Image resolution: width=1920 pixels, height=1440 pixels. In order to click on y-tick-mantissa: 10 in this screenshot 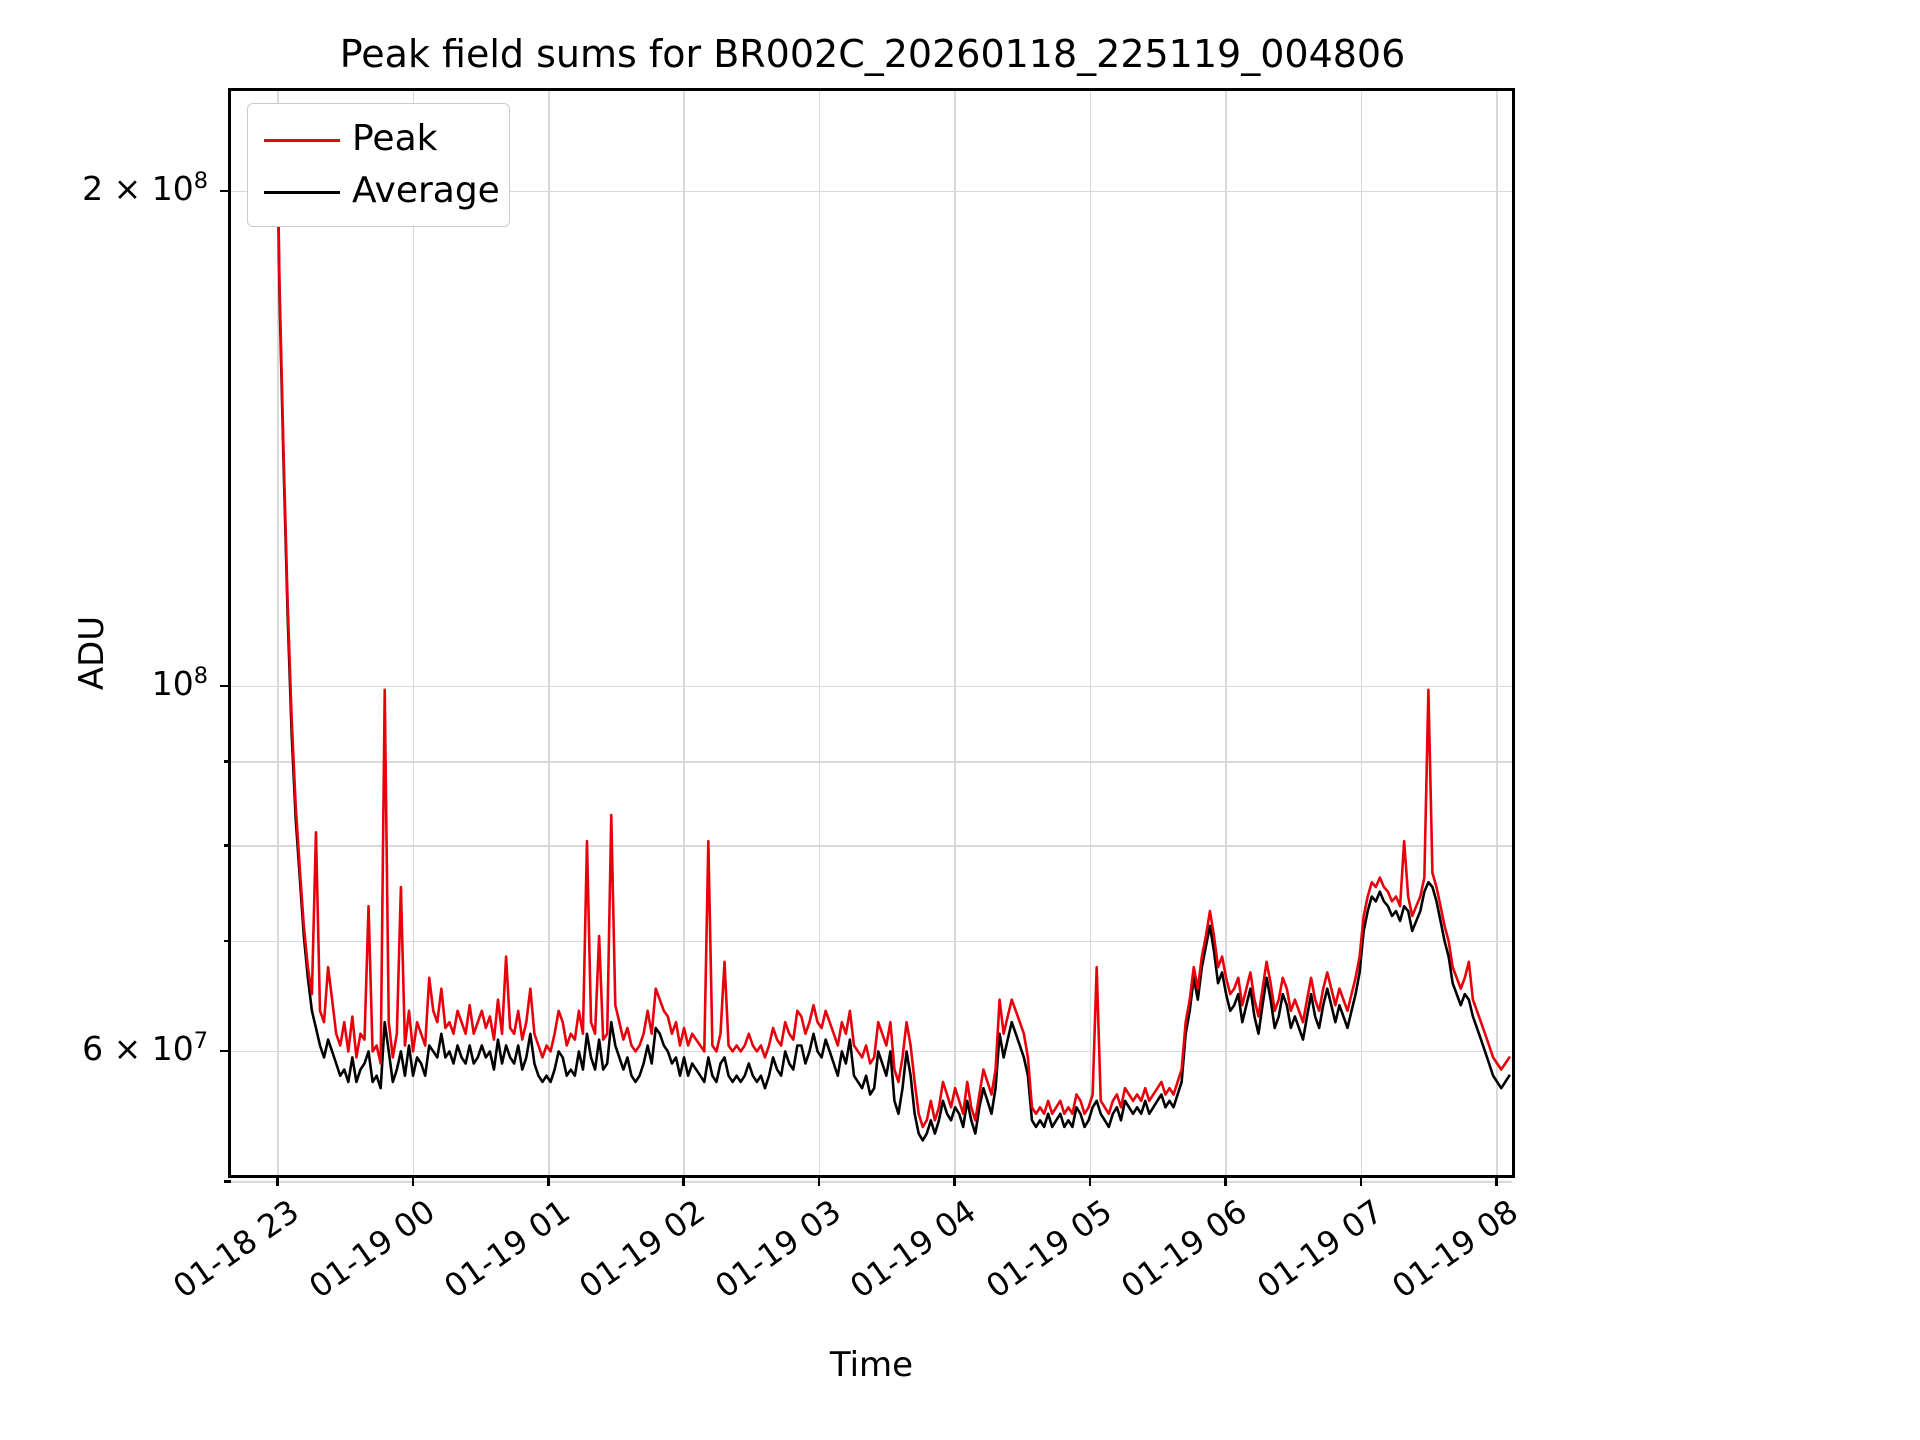, I will do `click(172, 683)`.